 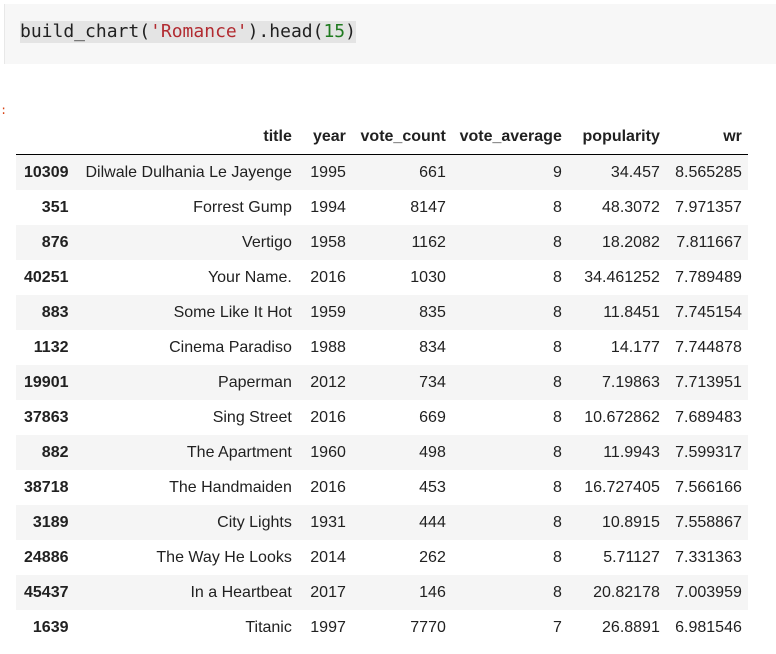 I want to click on cell-title: Sing Street, so click(x=252, y=417).